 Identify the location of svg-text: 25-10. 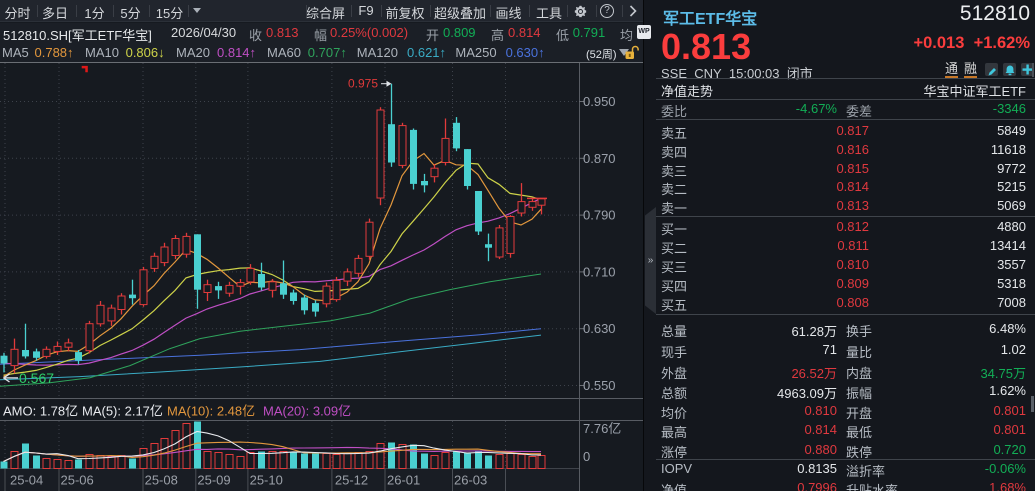
(266, 480).